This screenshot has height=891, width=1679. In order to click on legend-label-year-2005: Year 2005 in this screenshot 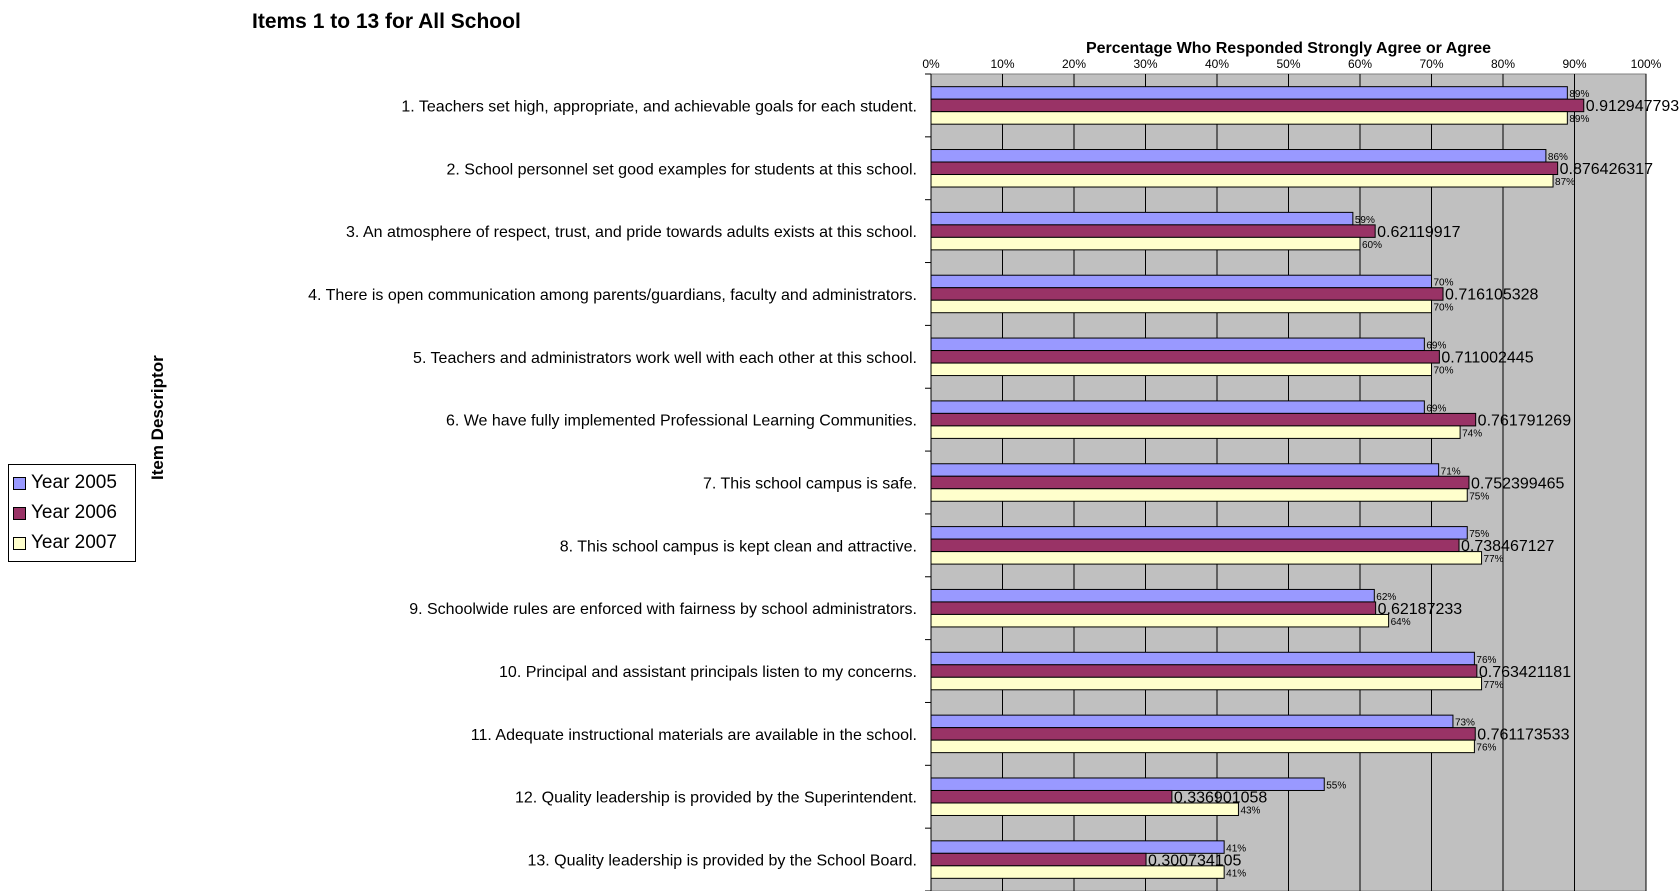, I will do `click(74, 482)`.